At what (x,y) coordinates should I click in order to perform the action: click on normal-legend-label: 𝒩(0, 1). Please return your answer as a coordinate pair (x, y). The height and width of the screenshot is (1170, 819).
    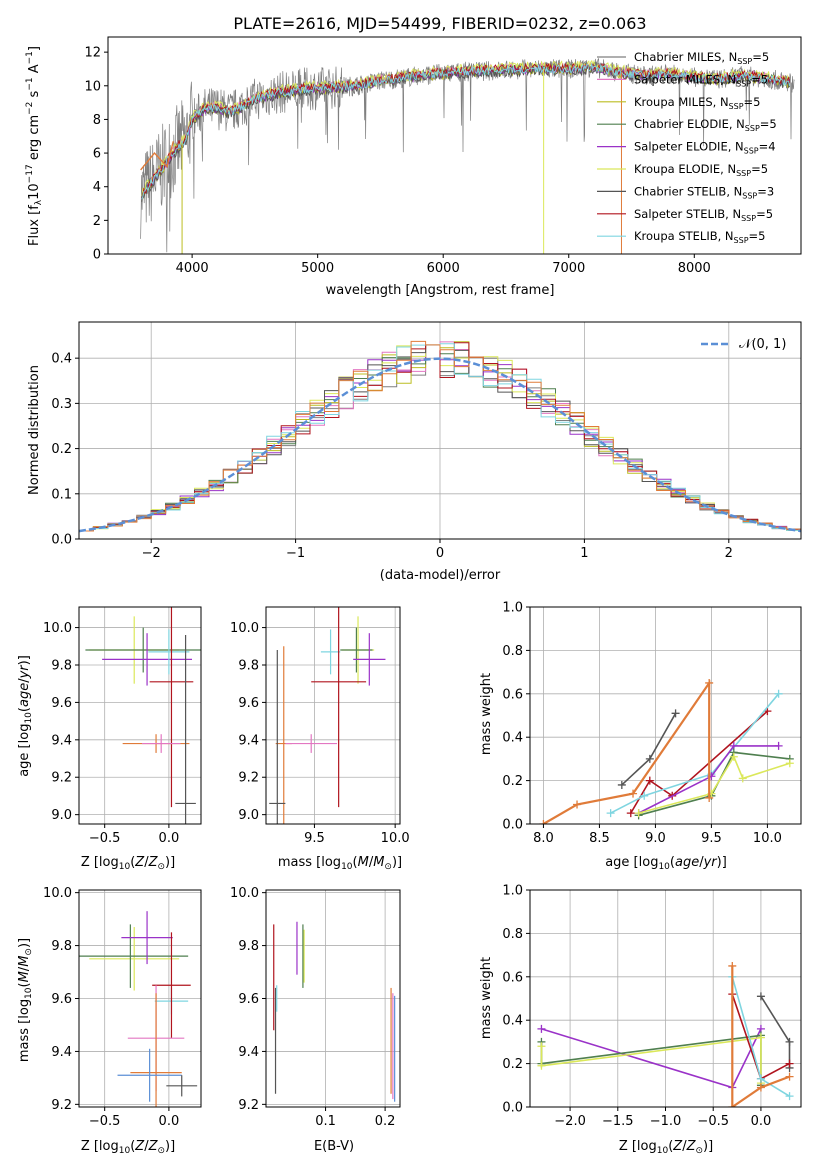
    Looking at the image, I should click on (762, 344).